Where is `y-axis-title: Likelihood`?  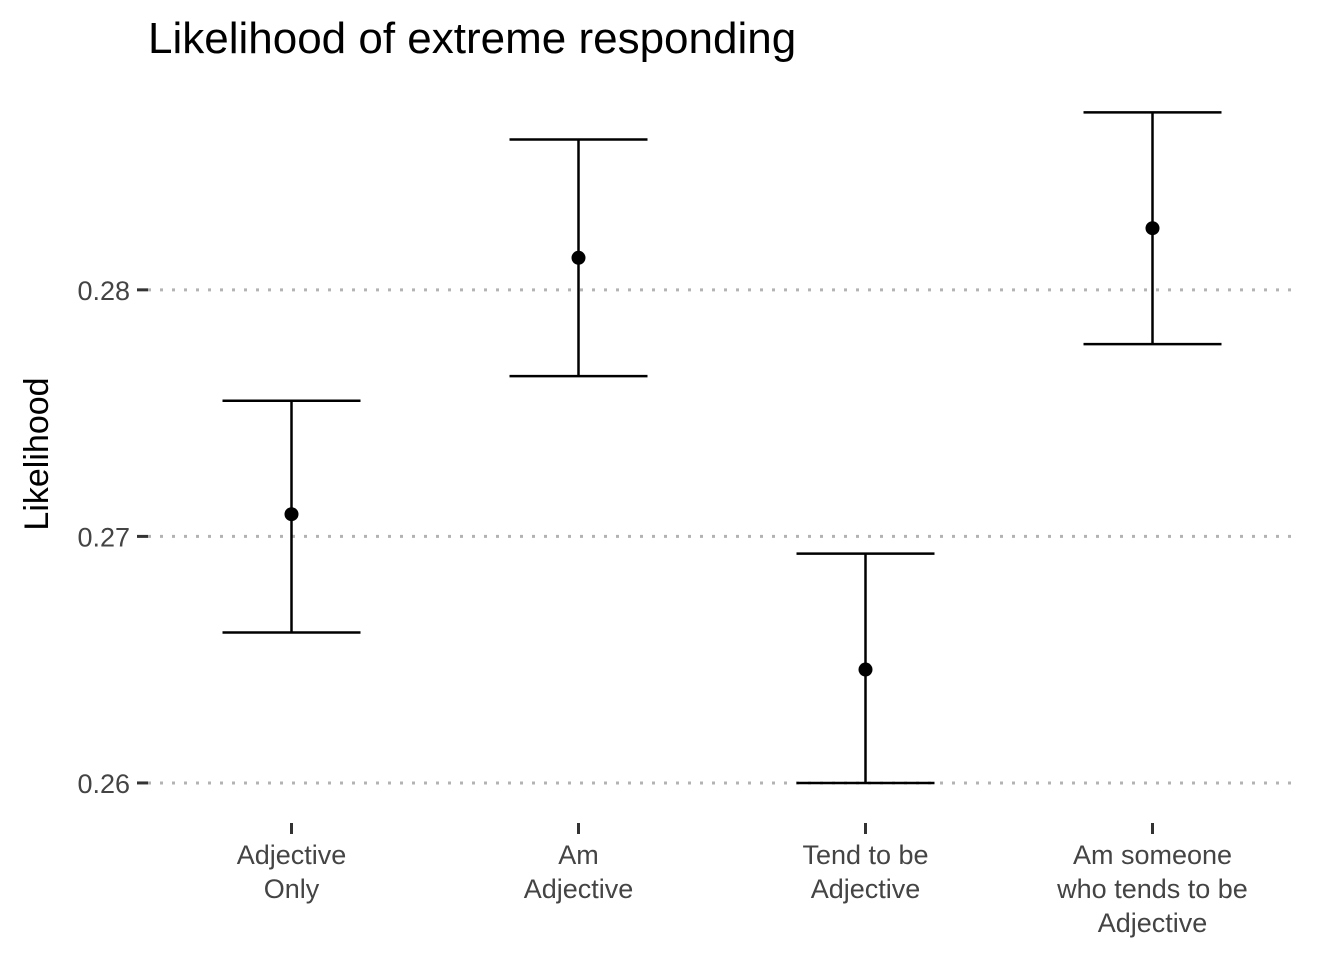
y-axis-title: Likelihood is located at coordinates (37, 453).